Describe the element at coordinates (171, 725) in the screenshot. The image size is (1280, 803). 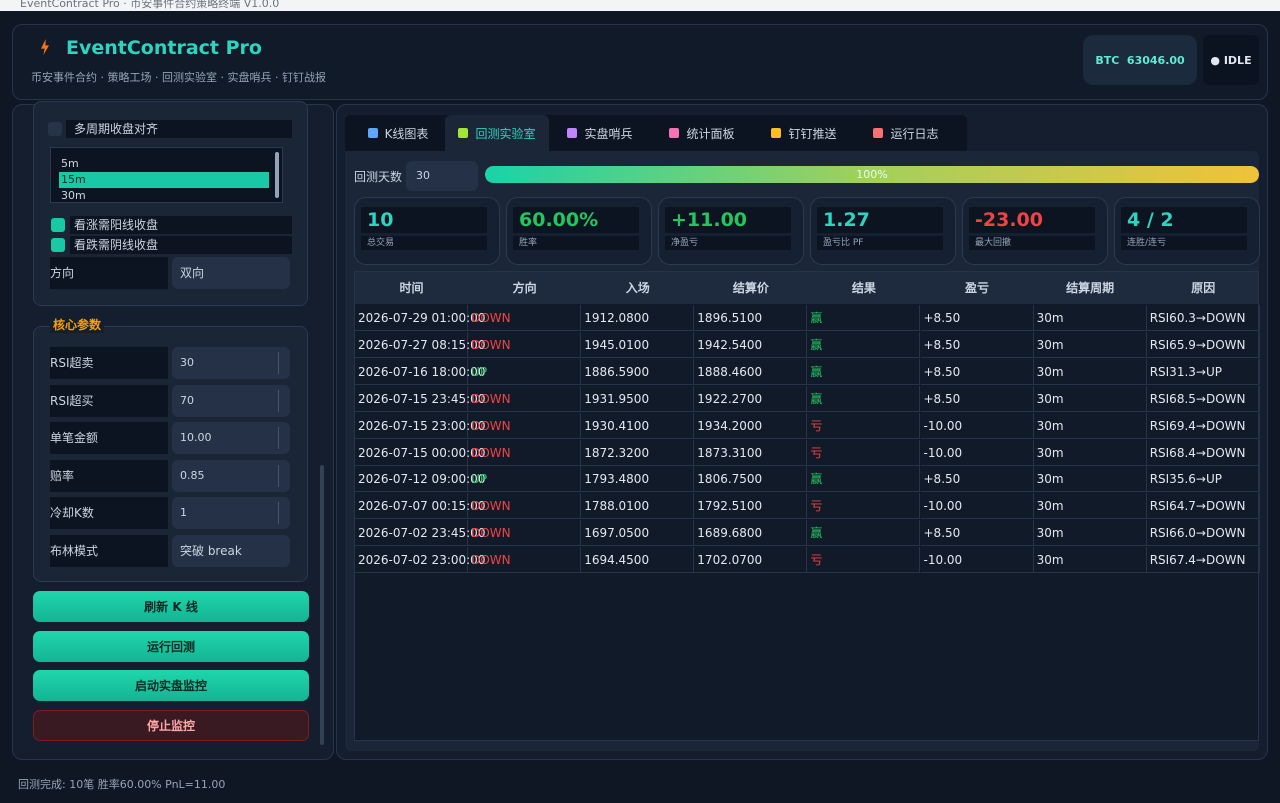
I see `action-button: 停止监控` at that location.